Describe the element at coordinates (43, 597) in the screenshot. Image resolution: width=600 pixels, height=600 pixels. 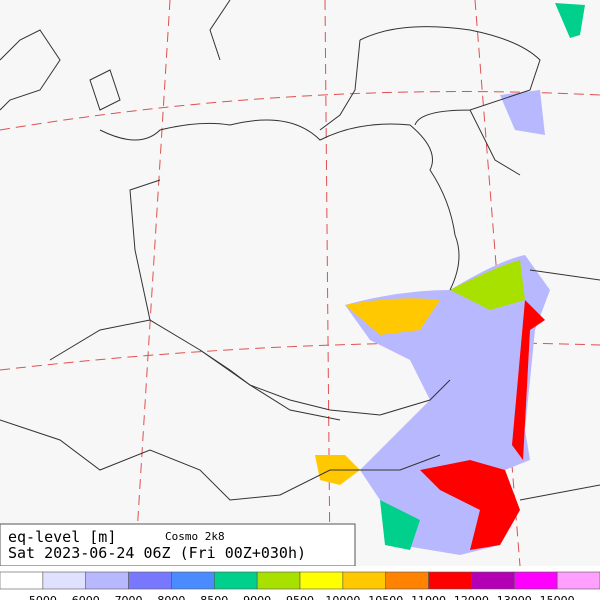
I see `legend-label: 5000` at that location.